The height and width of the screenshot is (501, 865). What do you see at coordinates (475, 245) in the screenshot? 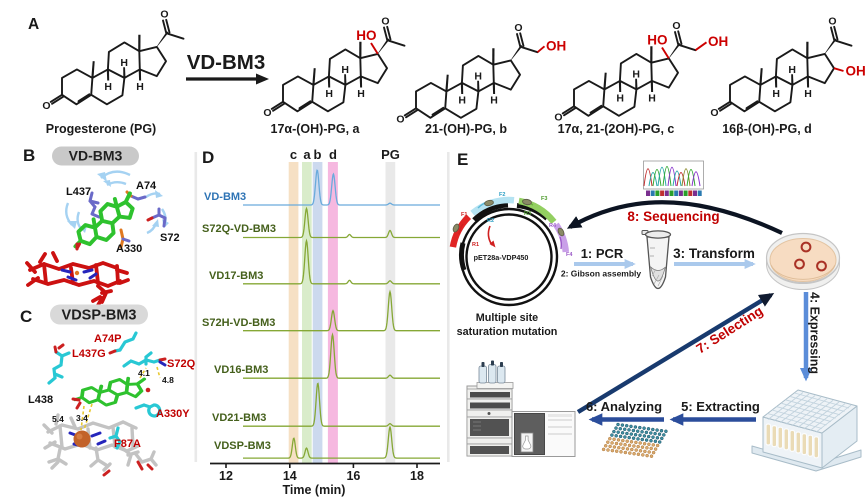
I see `svg-text: R1` at bounding box center [475, 245].